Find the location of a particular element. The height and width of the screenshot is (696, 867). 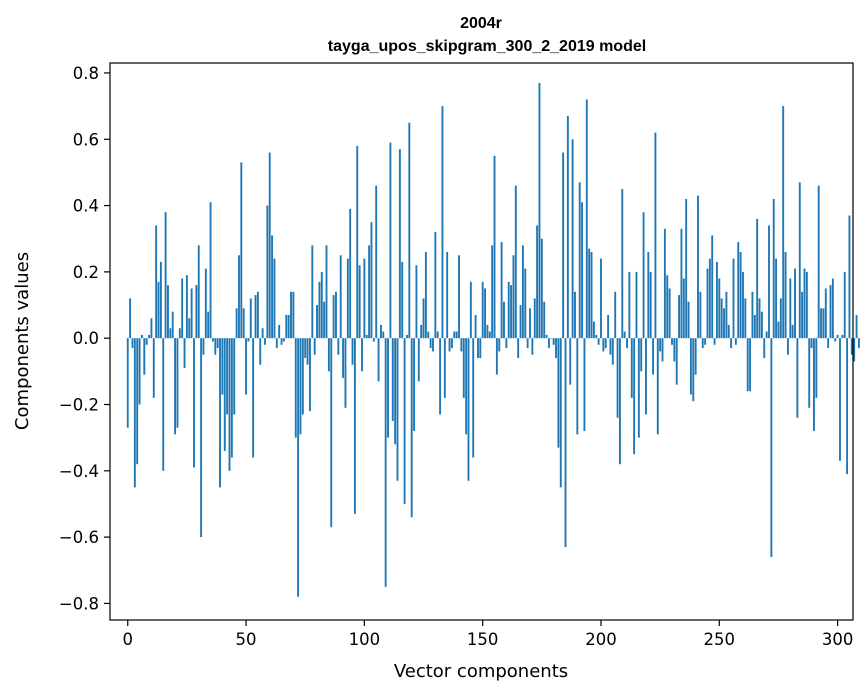

x-tick-label: 100 is located at coordinates (365, 639).